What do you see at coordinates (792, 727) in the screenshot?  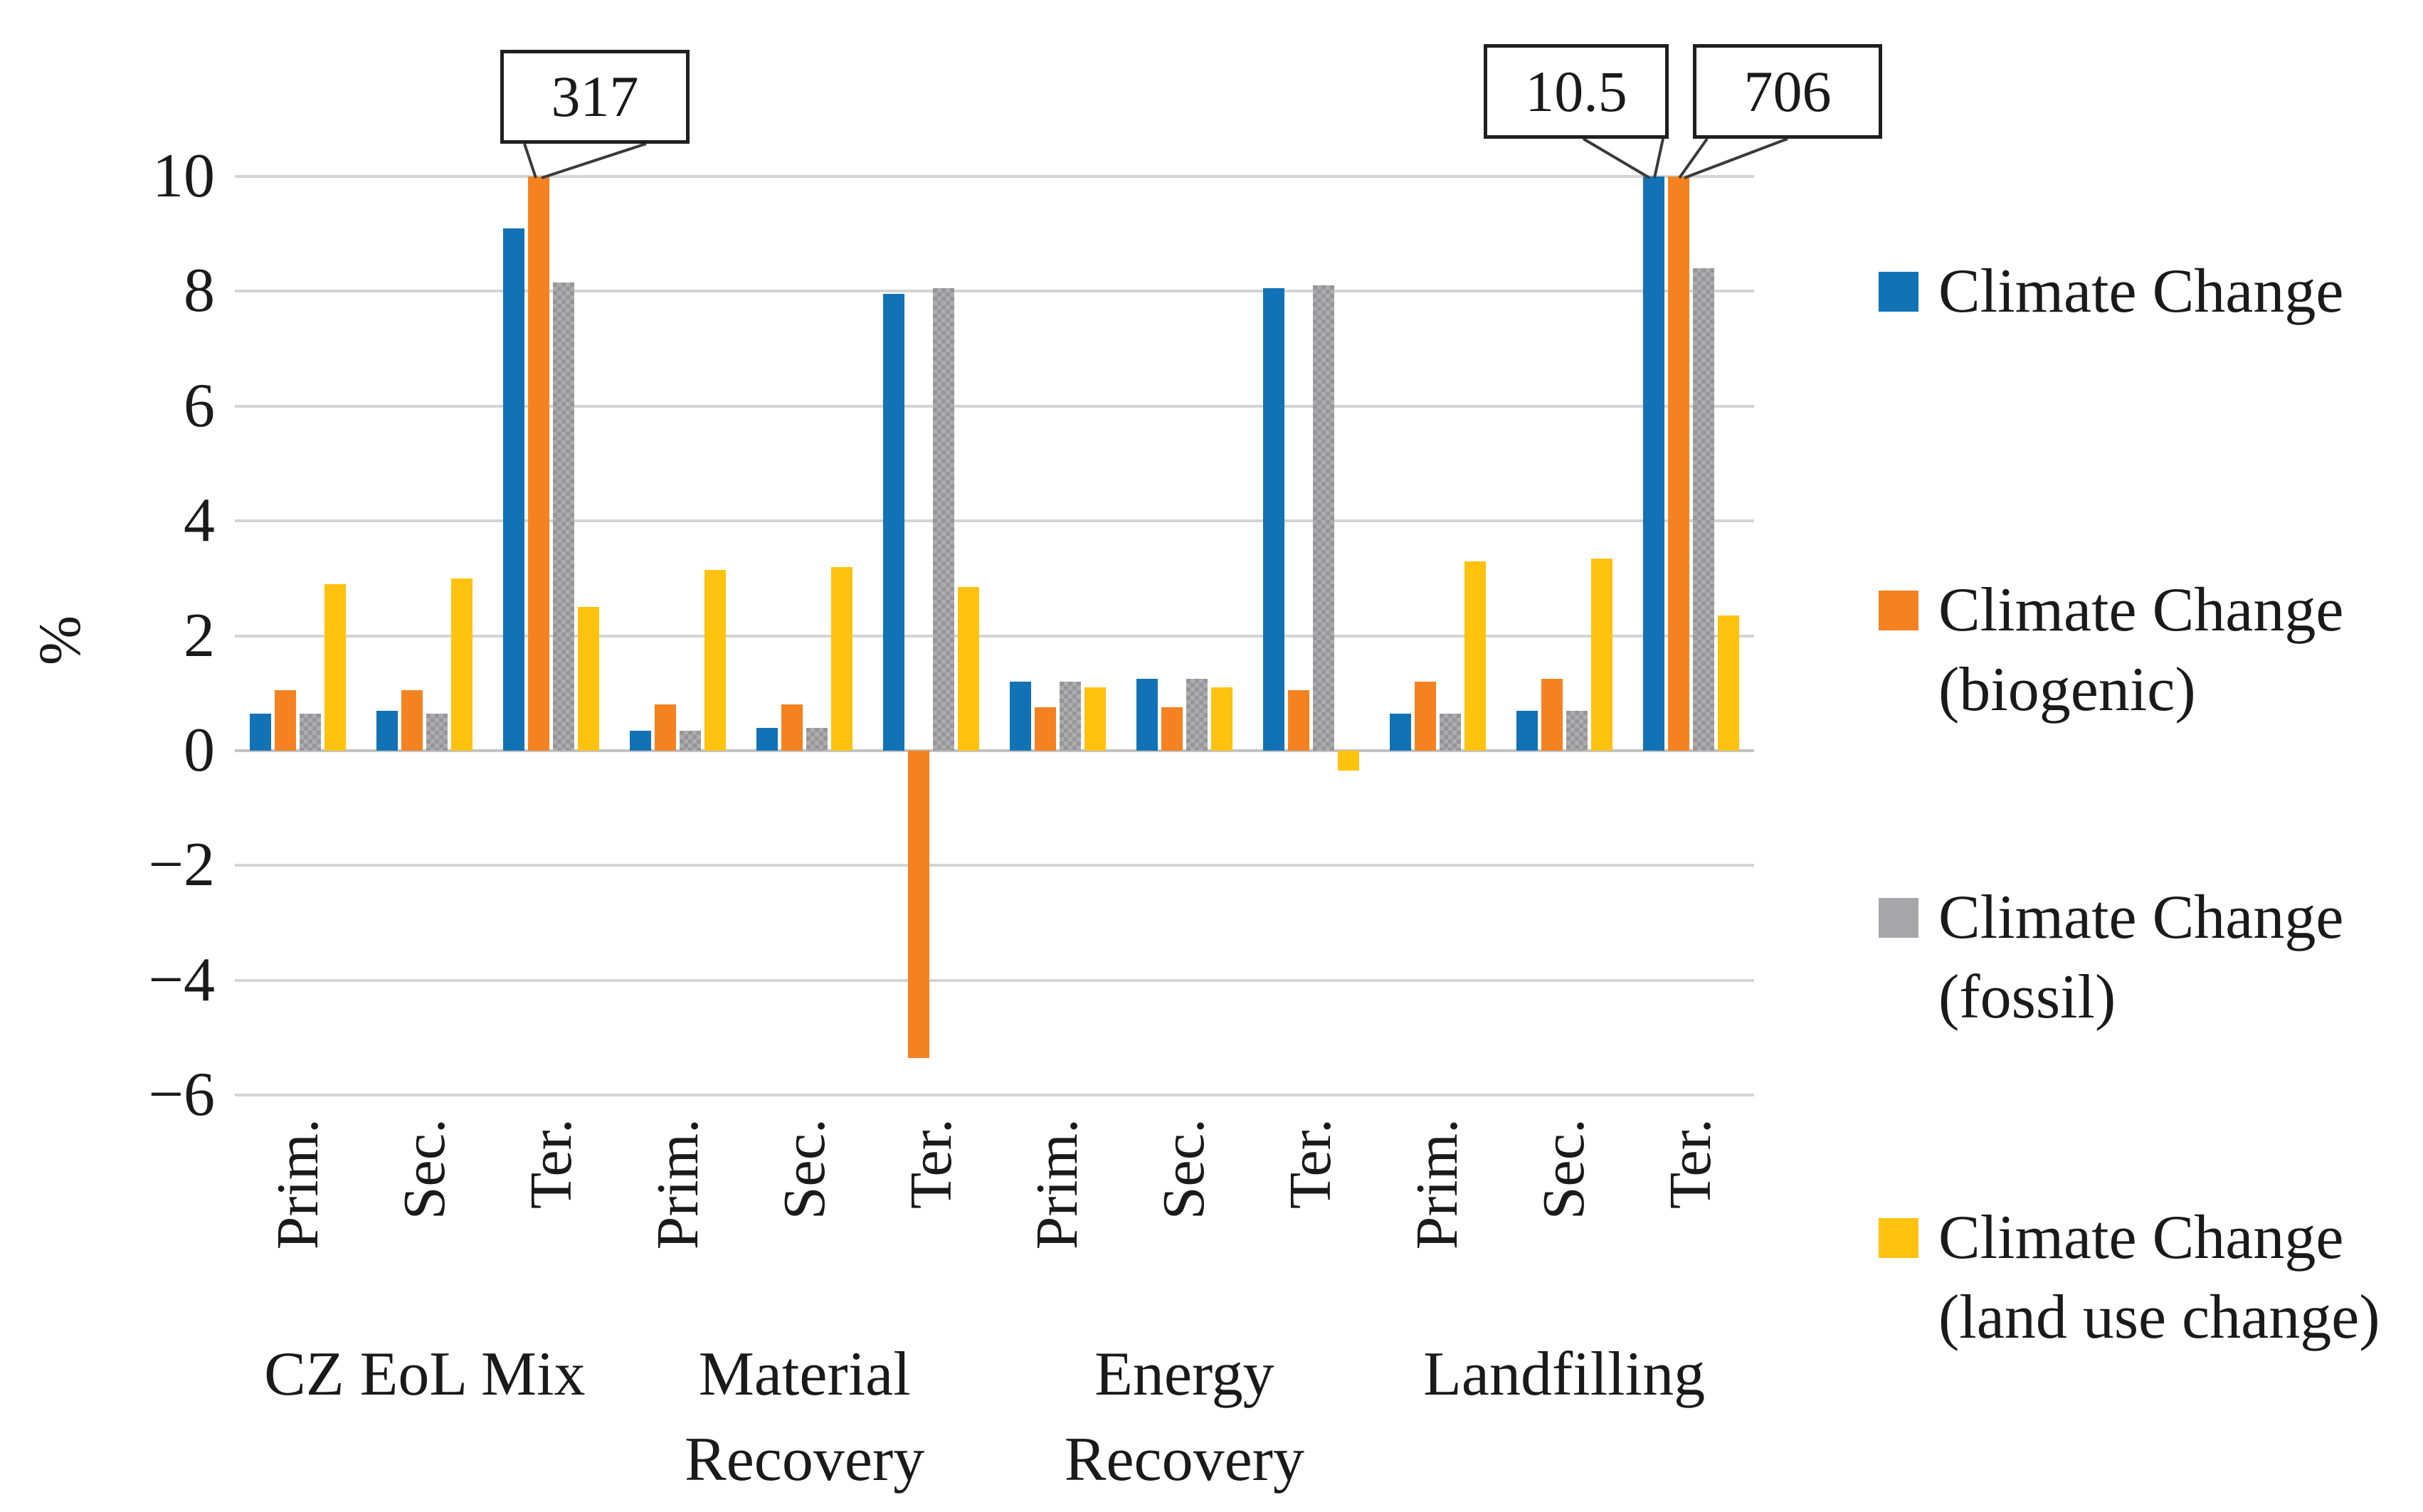 I see `bar-climate-change-biogenic-material-recovery-sec` at bounding box center [792, 727].